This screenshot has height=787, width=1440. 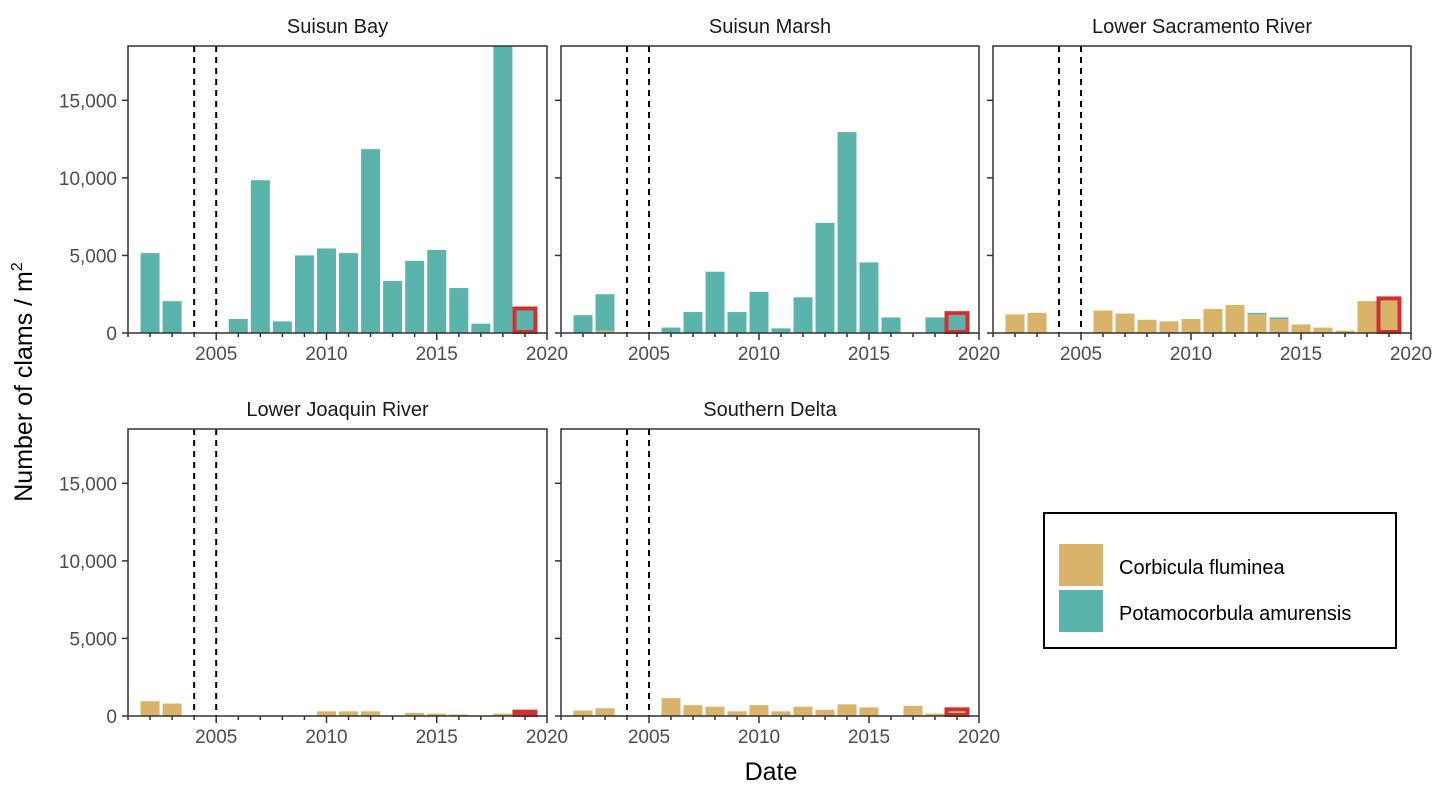 I want to click on legend-label-corbicula: Corbicula fluminea, so click(x=1202, y=568).